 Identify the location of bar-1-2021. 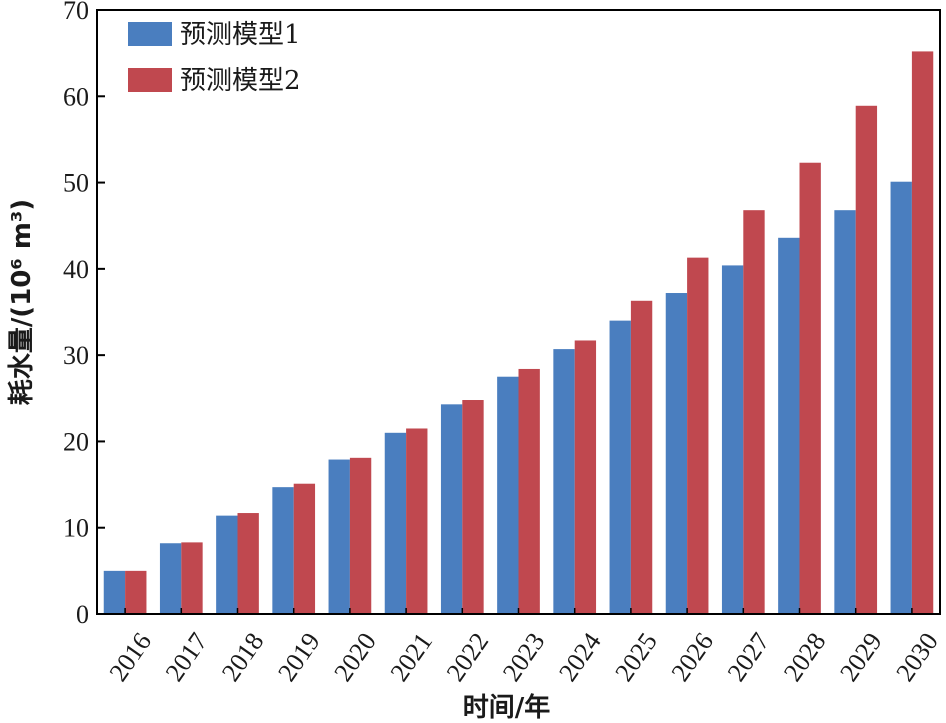
(395, 523).